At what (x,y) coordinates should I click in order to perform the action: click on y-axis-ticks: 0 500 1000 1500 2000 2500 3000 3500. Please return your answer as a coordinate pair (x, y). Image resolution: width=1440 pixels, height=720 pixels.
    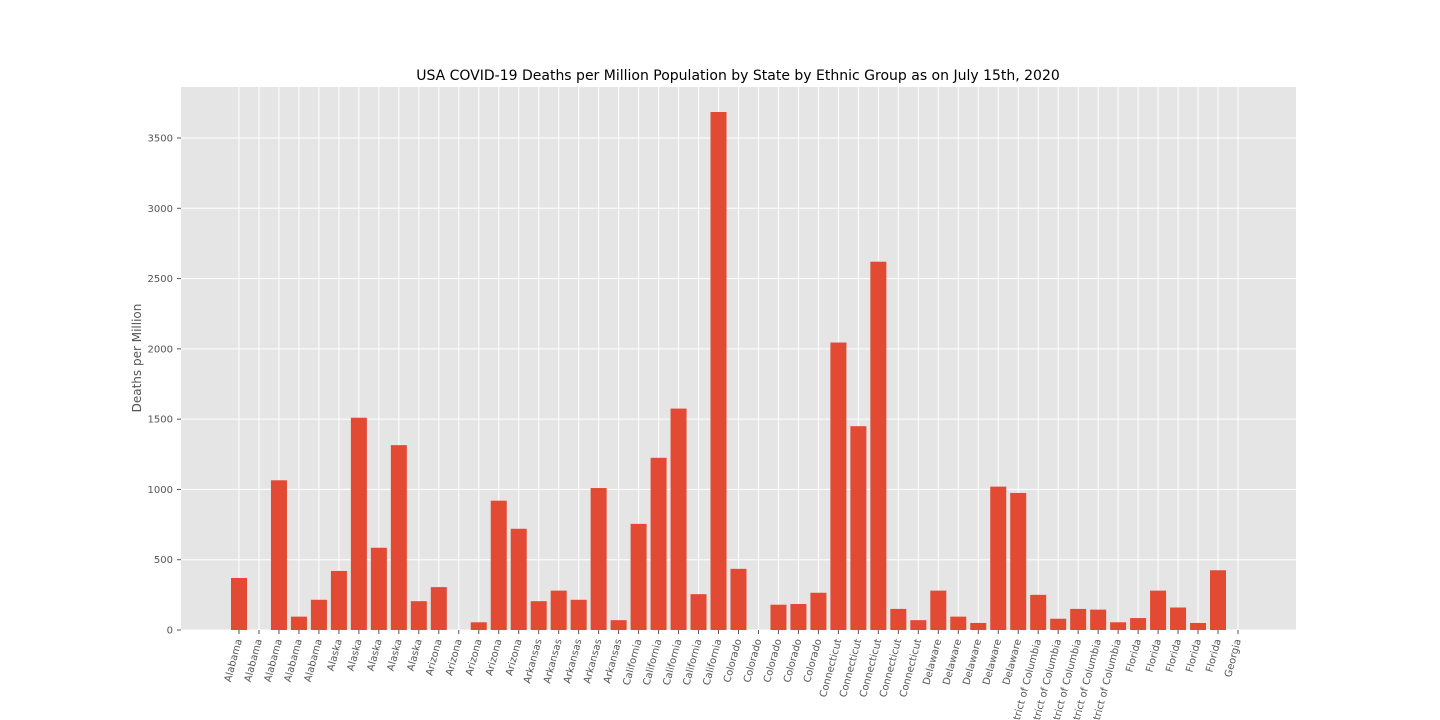
    Looking at the image, I should click on (164, 385).